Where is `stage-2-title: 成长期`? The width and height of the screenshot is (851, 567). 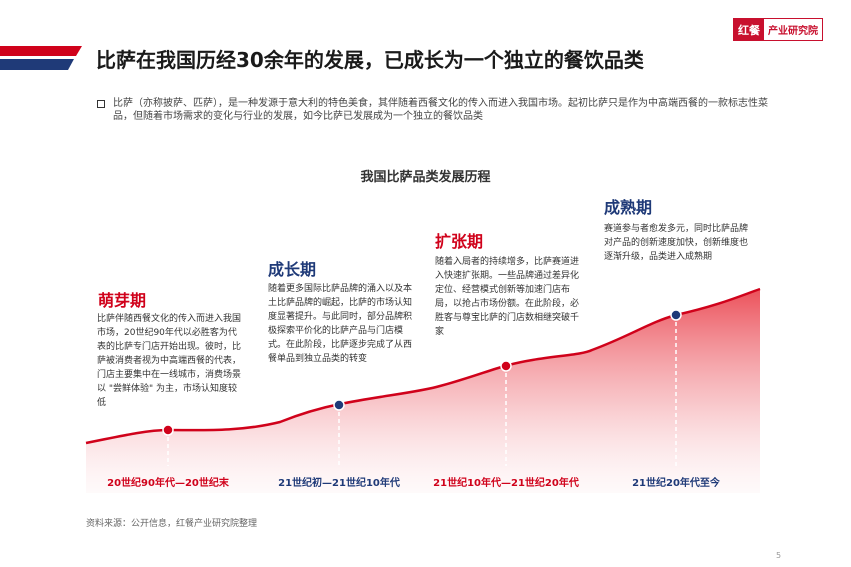
stage-2-title: 成长期 is located at coordinates (292, 269).